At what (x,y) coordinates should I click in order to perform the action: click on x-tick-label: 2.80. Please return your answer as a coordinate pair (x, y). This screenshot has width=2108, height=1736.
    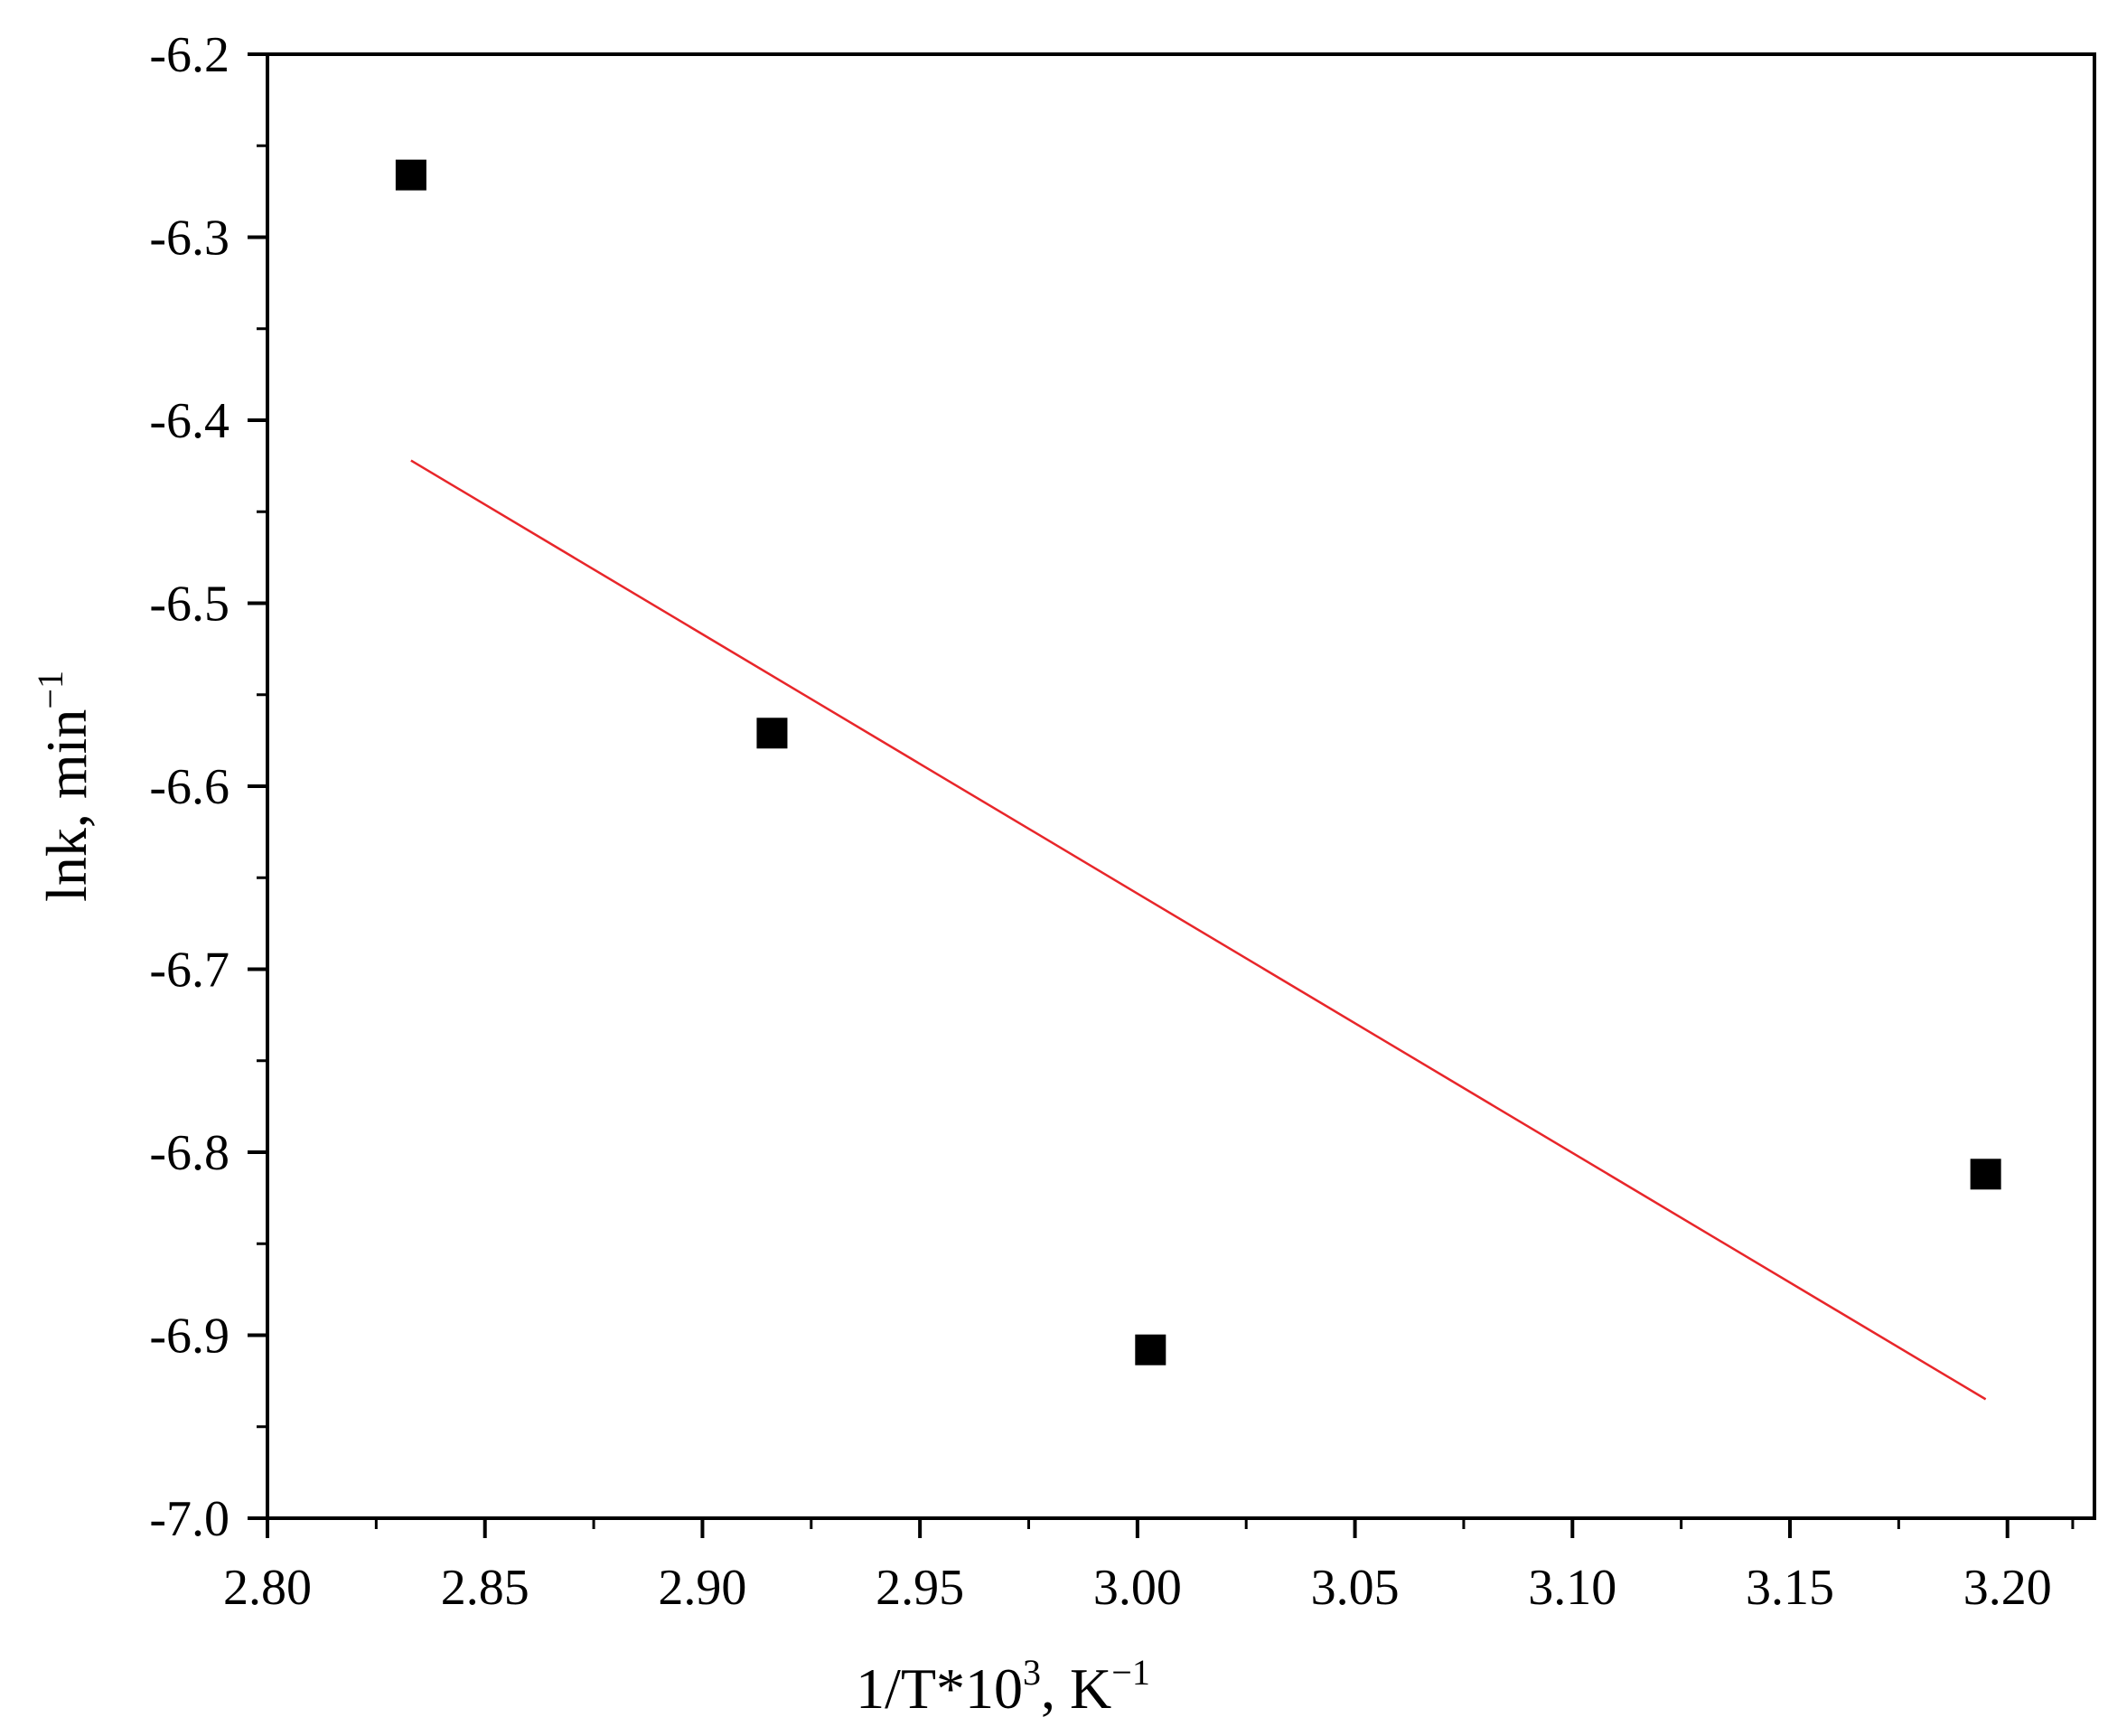
    Looking at the image, I should click on (267, 1588).